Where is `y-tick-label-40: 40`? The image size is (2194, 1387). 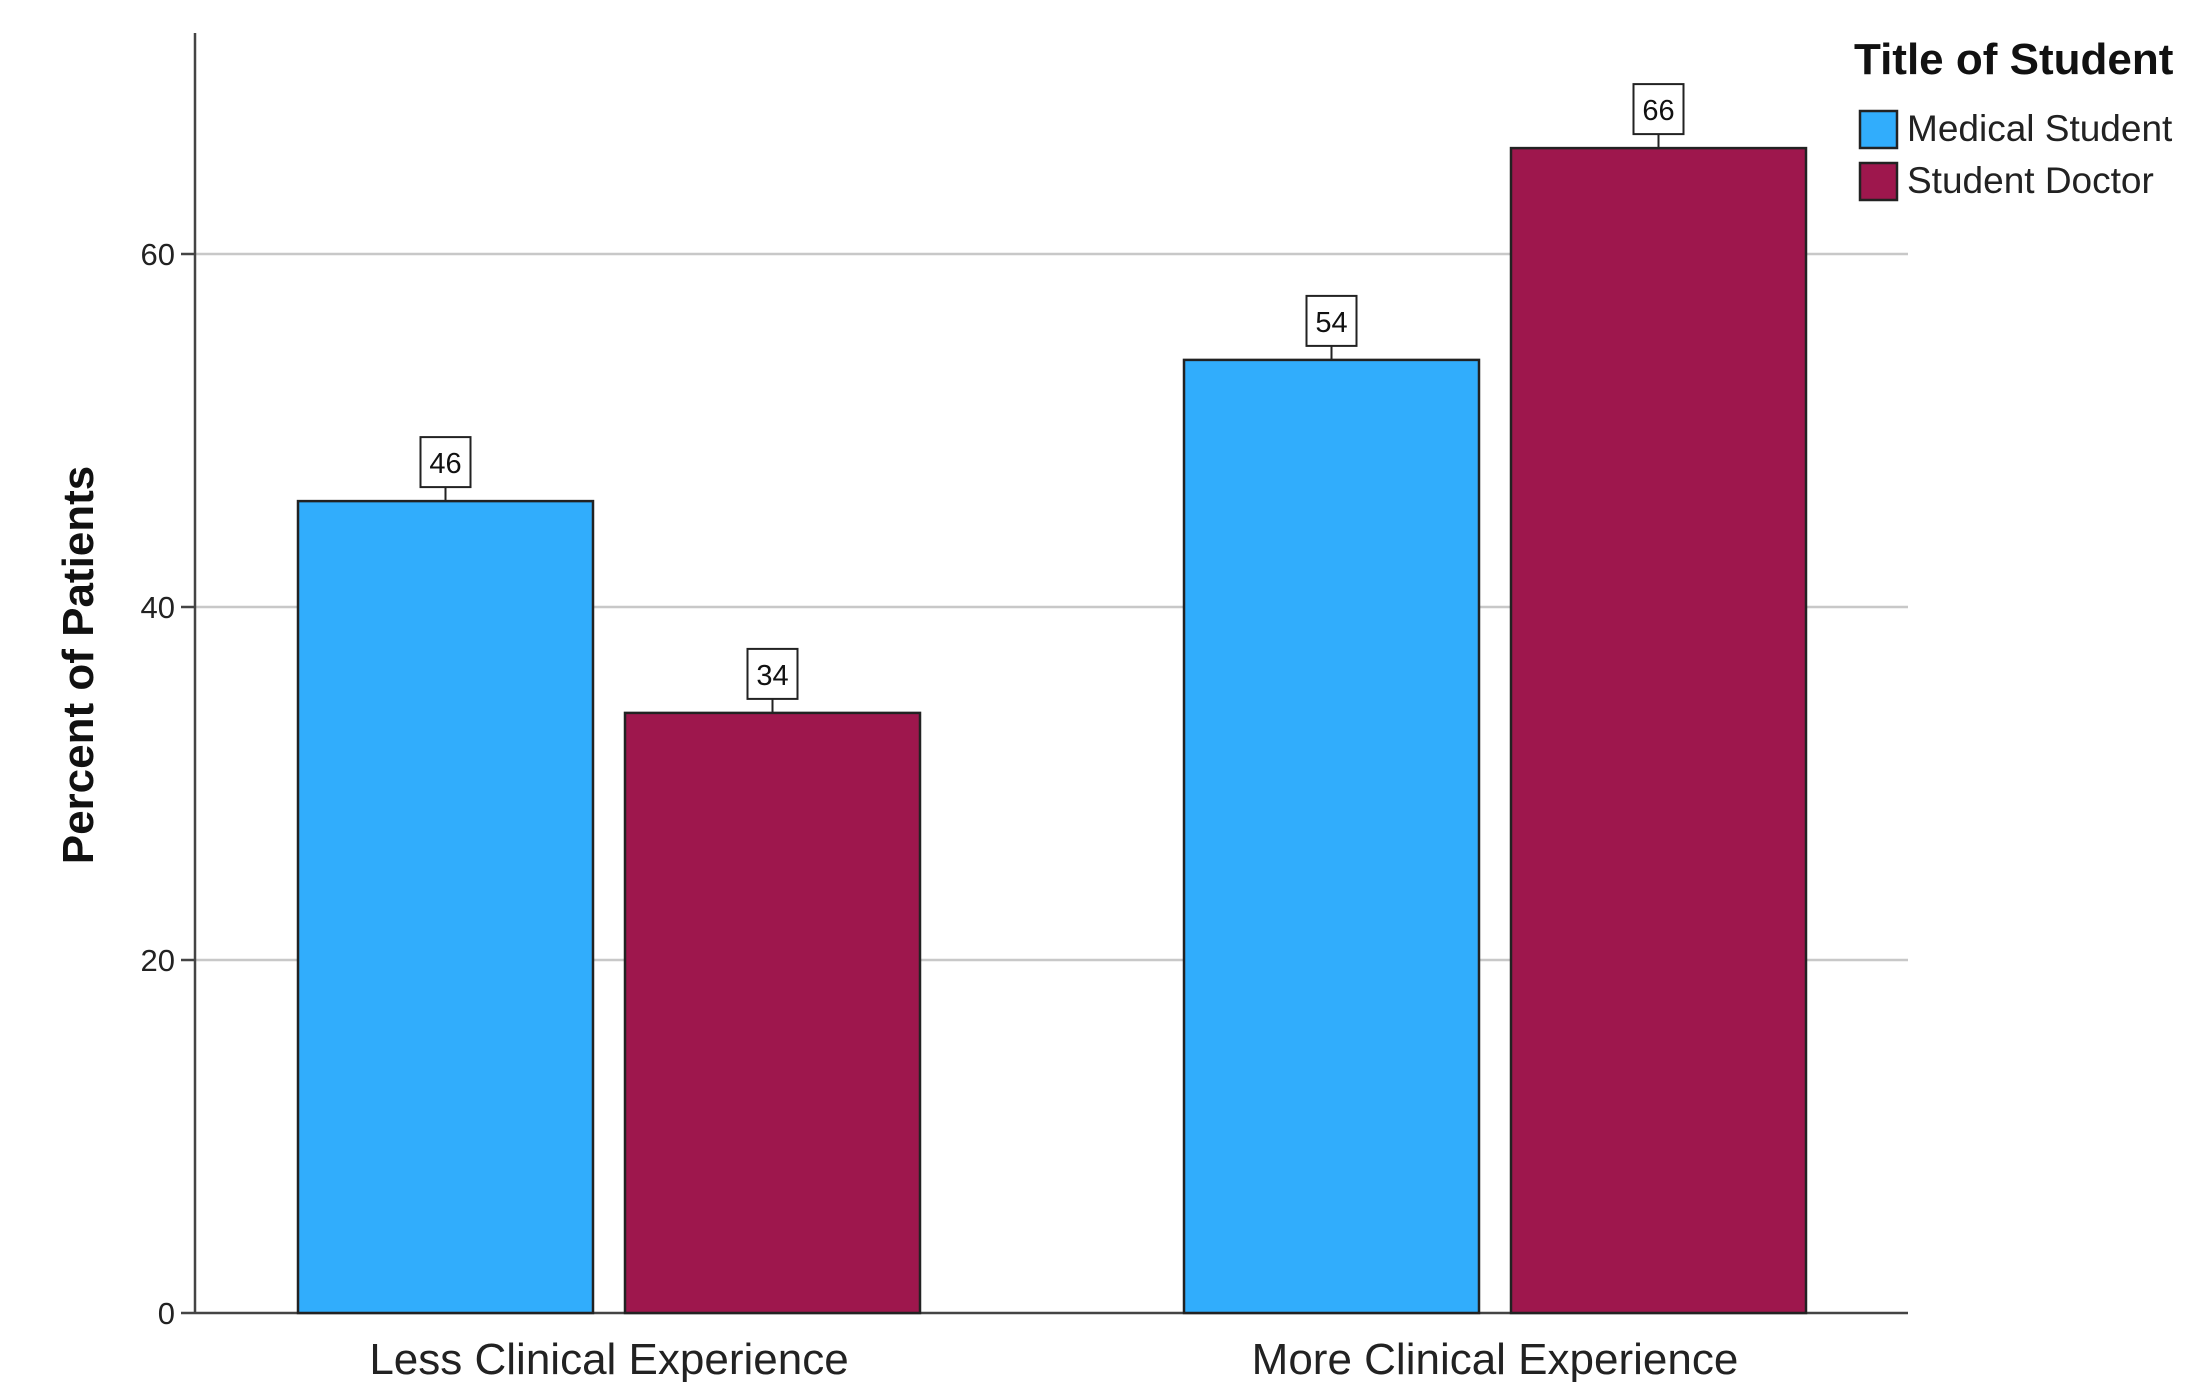
y-tick-label-40: 40 is located at coordinates (158, 607).